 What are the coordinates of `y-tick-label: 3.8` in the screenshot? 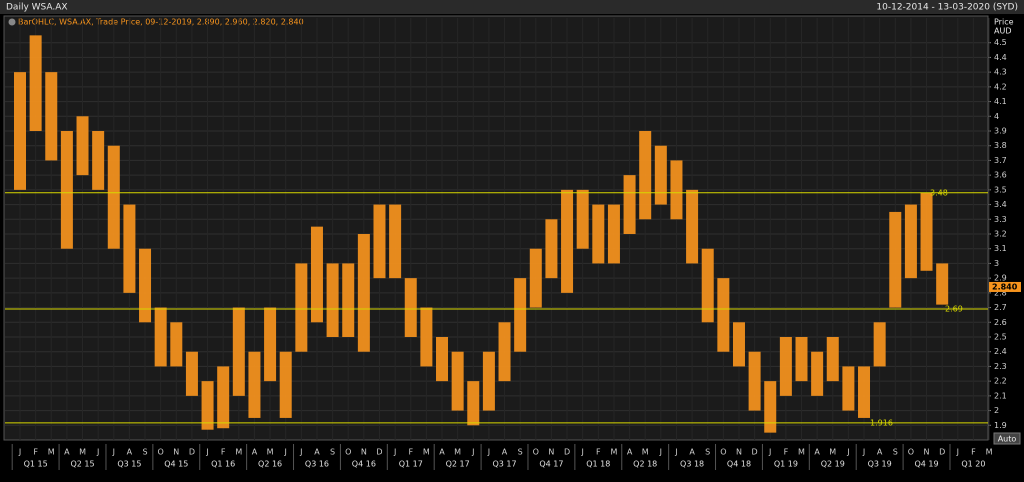 It's located at (1000, 145).